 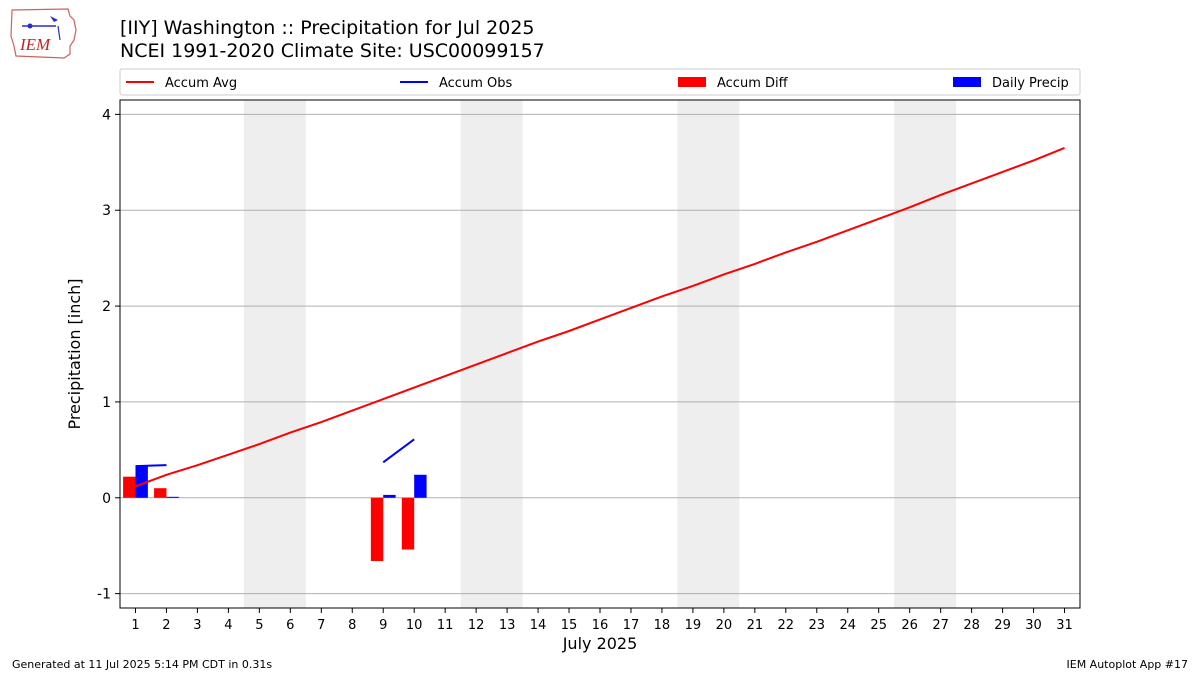 What do you see at coordinates (940, 625) in the screenshot?
I see `x-tick-label: 27` at bounding box center [940, 625].